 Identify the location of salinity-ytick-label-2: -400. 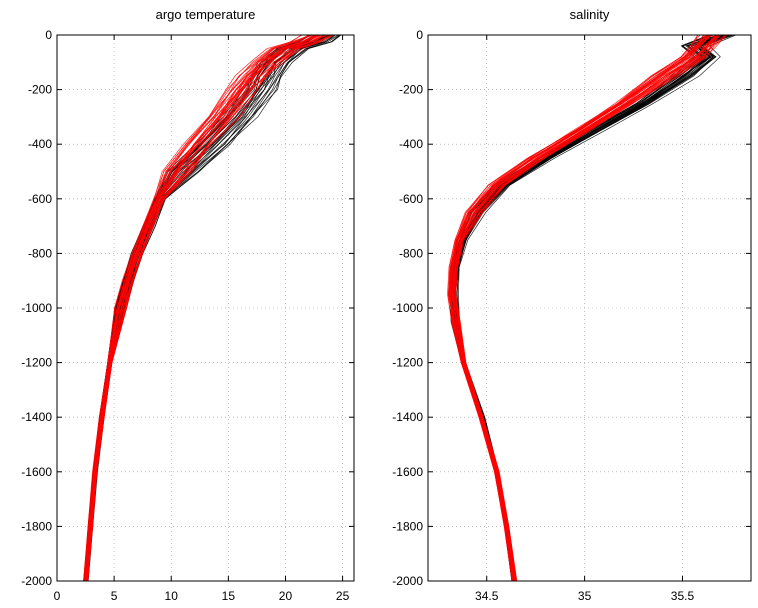
(411, 144).